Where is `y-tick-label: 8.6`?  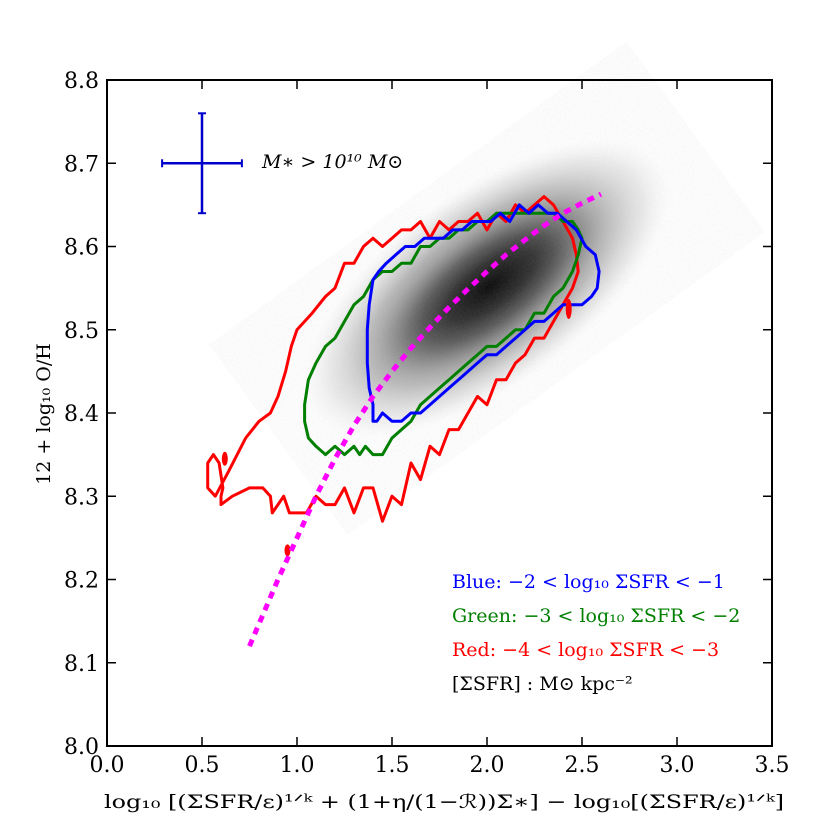
y-tick-label: 8.6 is located at coordinates (81, 248).